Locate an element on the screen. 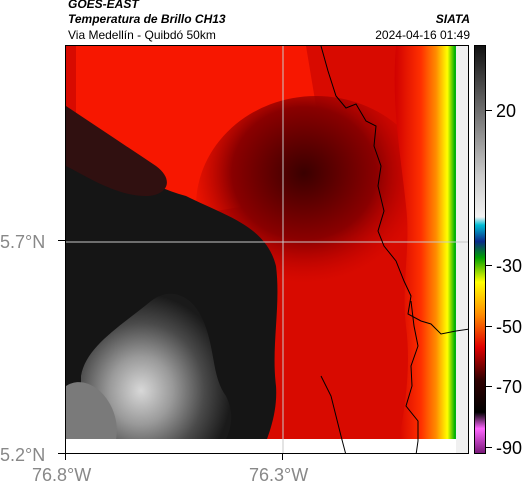  lon-label-76-8: 76.8°W is located at coordinates (62, 475).